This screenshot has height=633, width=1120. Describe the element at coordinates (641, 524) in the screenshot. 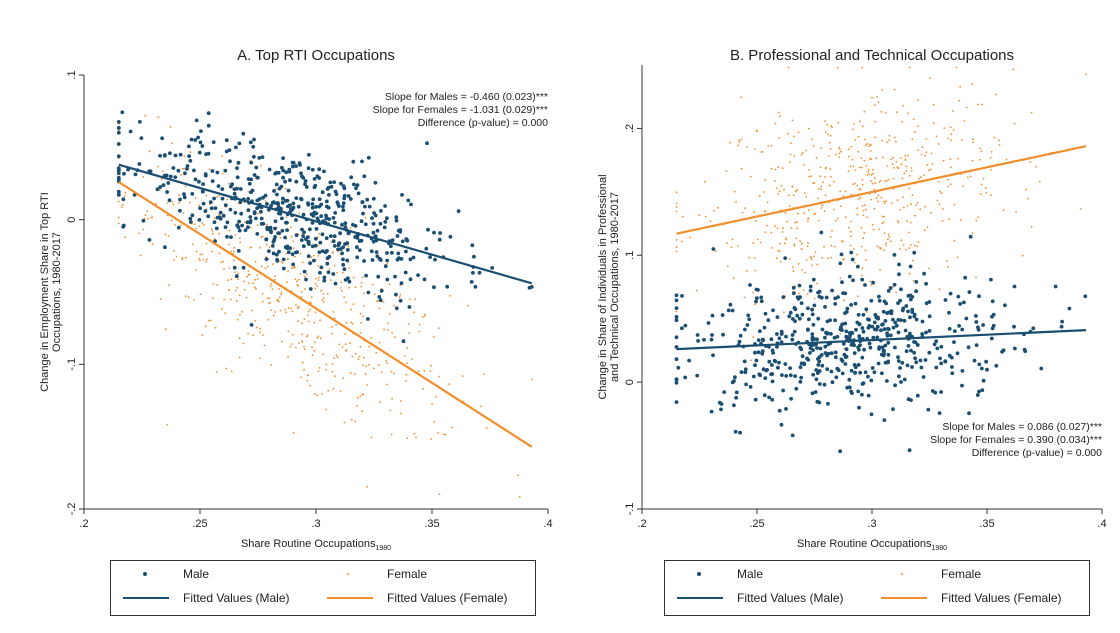

I see `x-tick-label: .2` at that location.